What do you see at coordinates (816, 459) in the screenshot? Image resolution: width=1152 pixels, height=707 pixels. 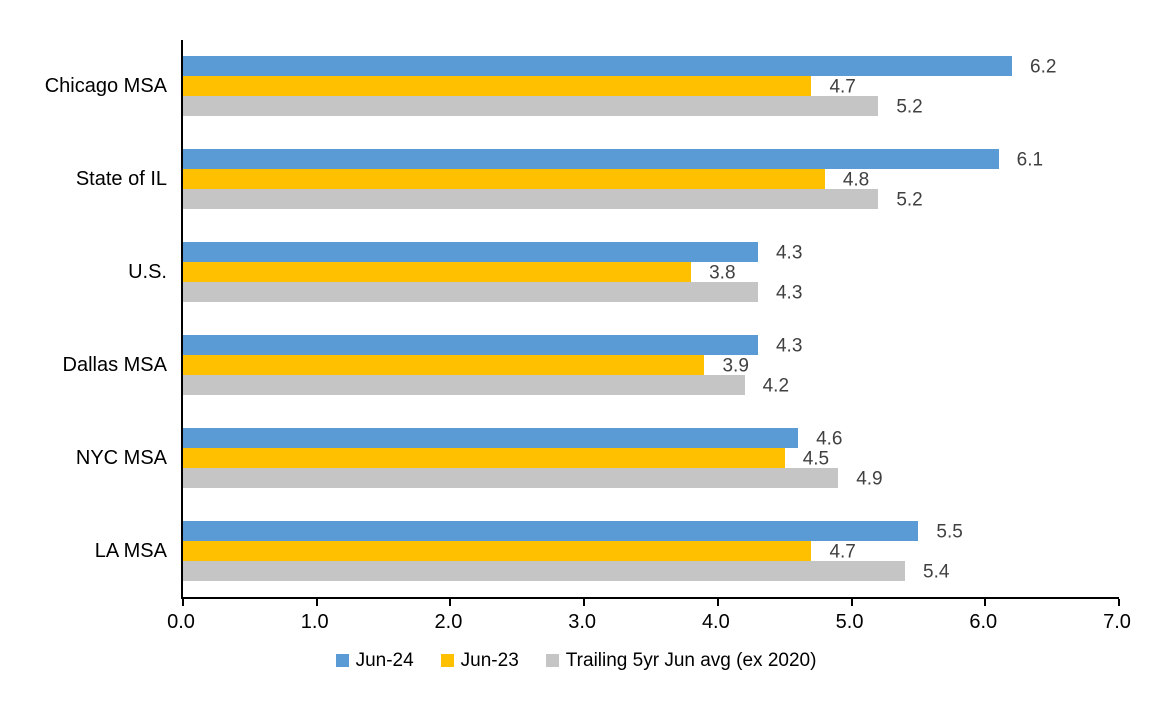 I see `data-label-nyc-msa-jun-23: 4.5` at bounding box center [816, 459].